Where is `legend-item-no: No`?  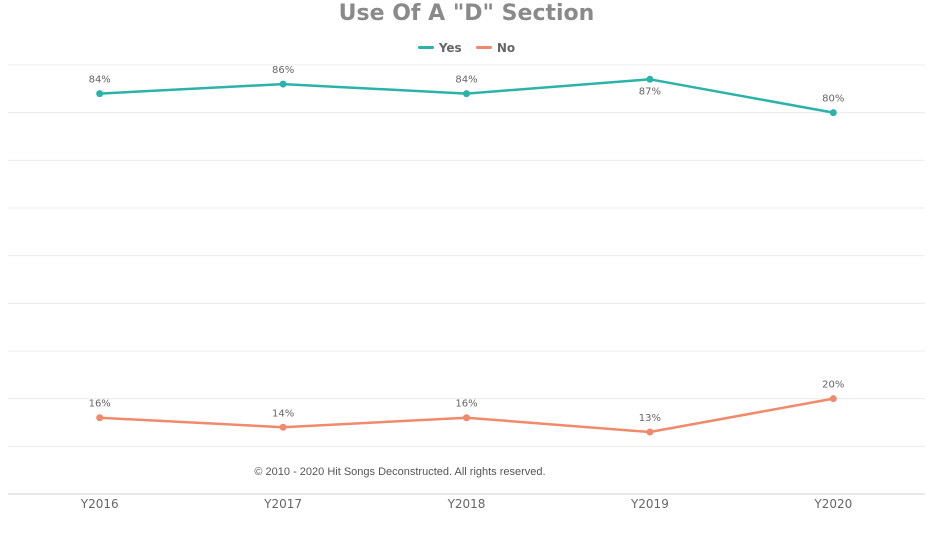 legend-item-no: No is located at coordinates (495, 47).